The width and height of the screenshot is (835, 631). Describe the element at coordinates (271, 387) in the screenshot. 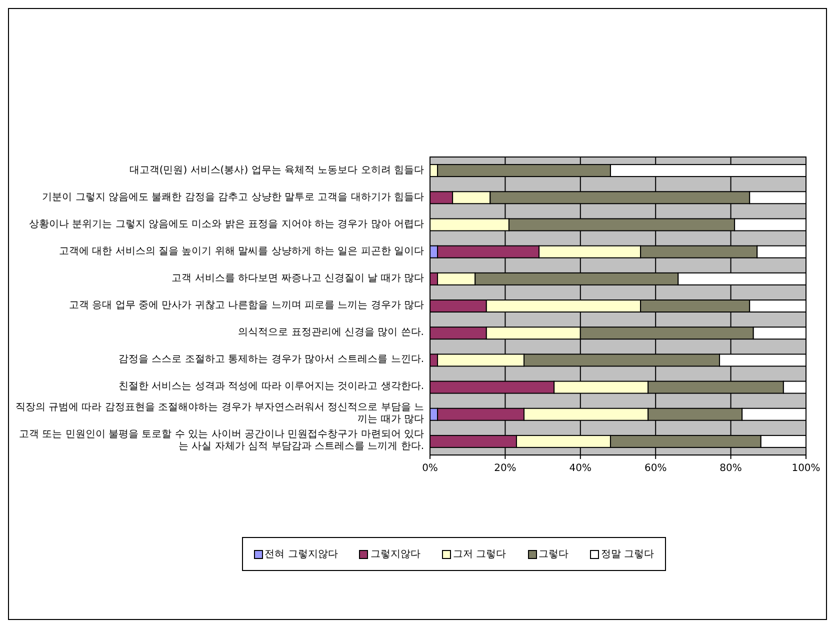

I see `y-tick-label: 친절한 서비스는 성격과 적성에 따라 이루어지는 것이라고 생각한다.` at that location.